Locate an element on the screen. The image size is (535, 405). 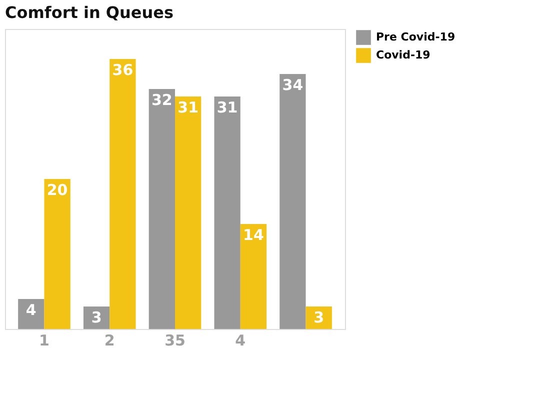
data-label: 36 is located at coordinates (123, 70).